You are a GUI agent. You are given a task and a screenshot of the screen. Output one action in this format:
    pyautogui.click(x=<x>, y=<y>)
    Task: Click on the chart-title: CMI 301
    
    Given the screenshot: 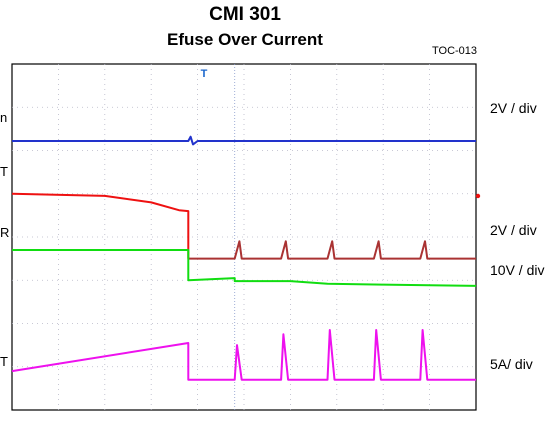 What is the action you would take?
    pyautogui.click(x=245, y=14)
    